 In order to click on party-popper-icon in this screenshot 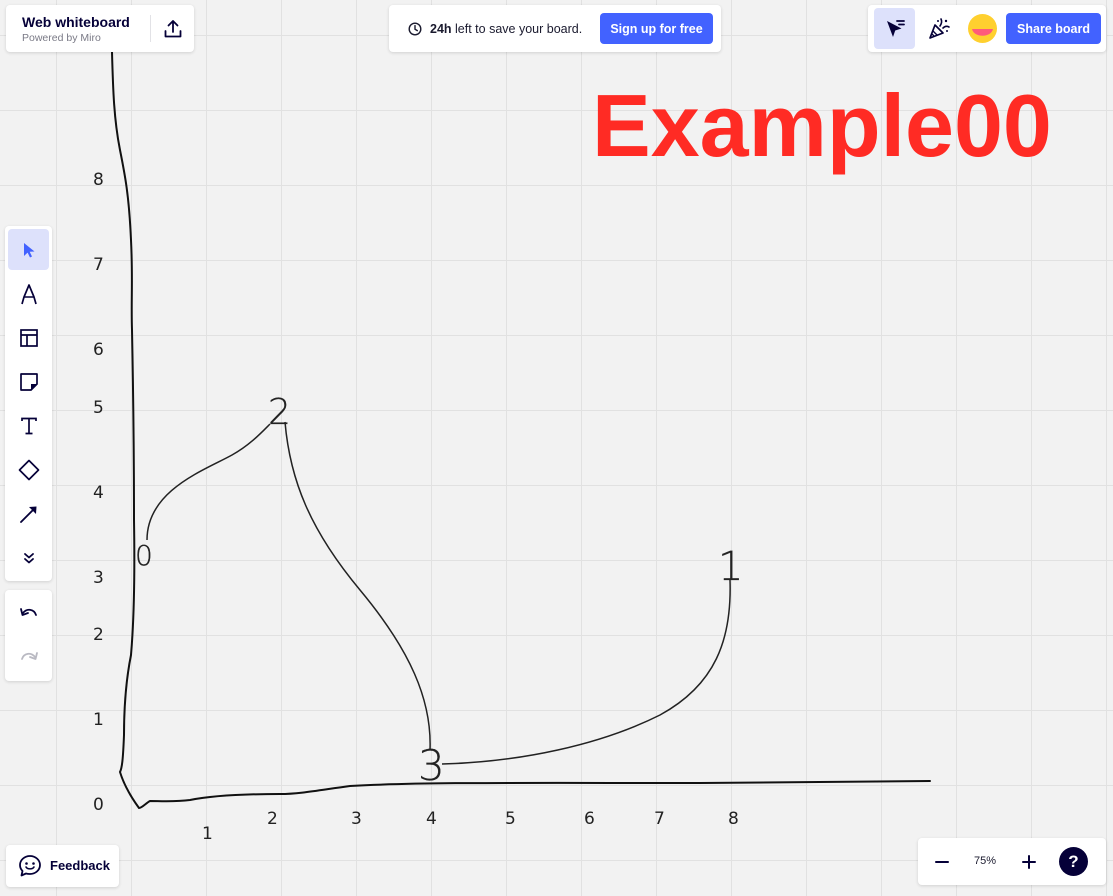, I will do `click(939, 28)`.